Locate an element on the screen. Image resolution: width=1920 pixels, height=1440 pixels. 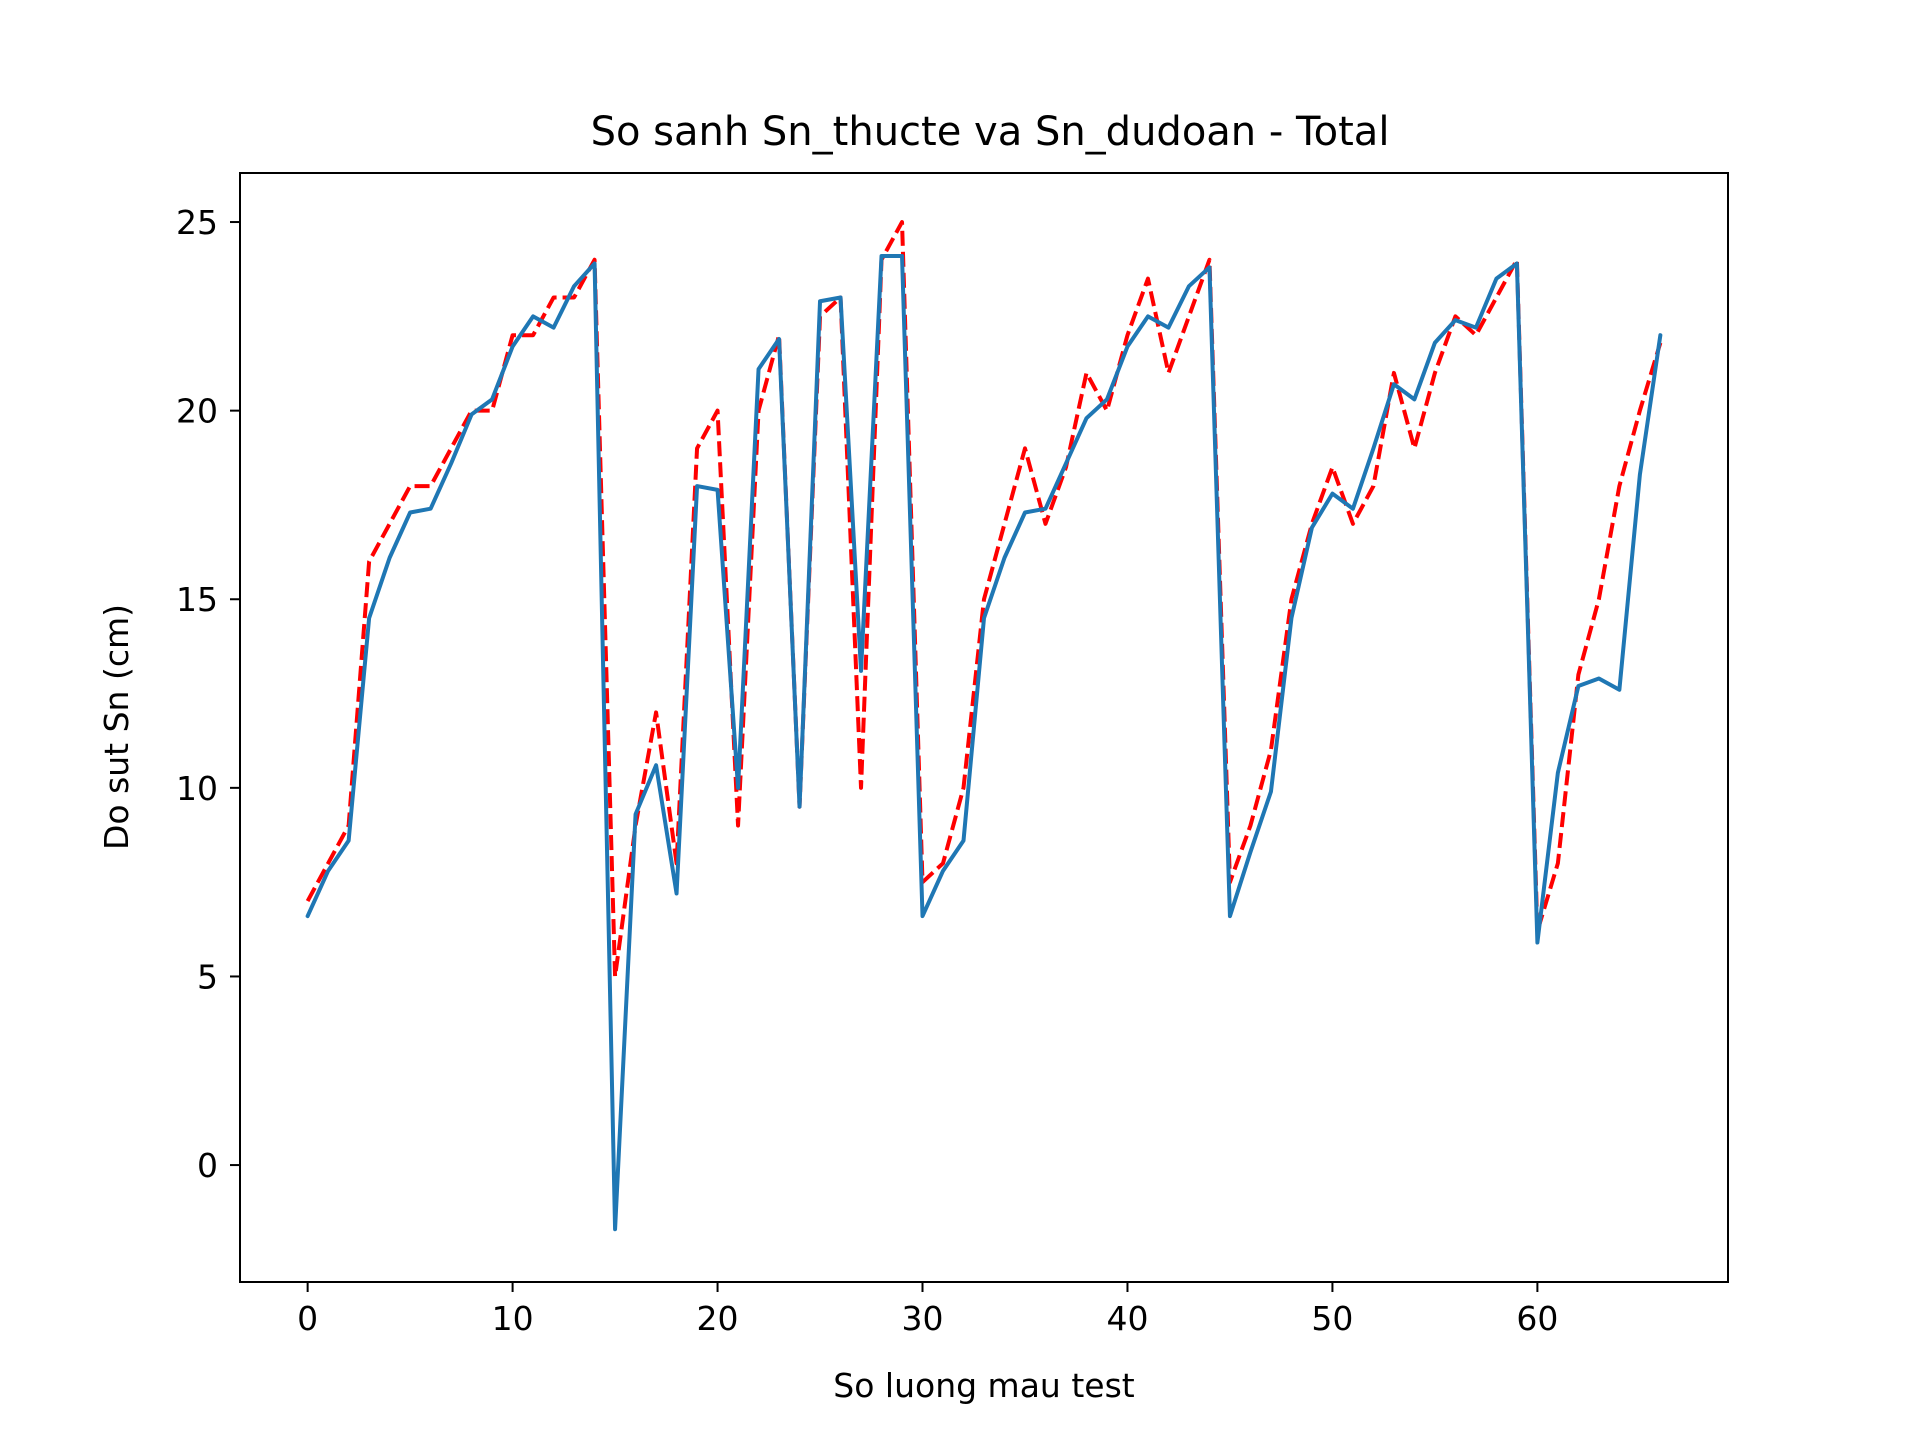
x-tick-label: 50 is located at coordinates (1332, 1318).